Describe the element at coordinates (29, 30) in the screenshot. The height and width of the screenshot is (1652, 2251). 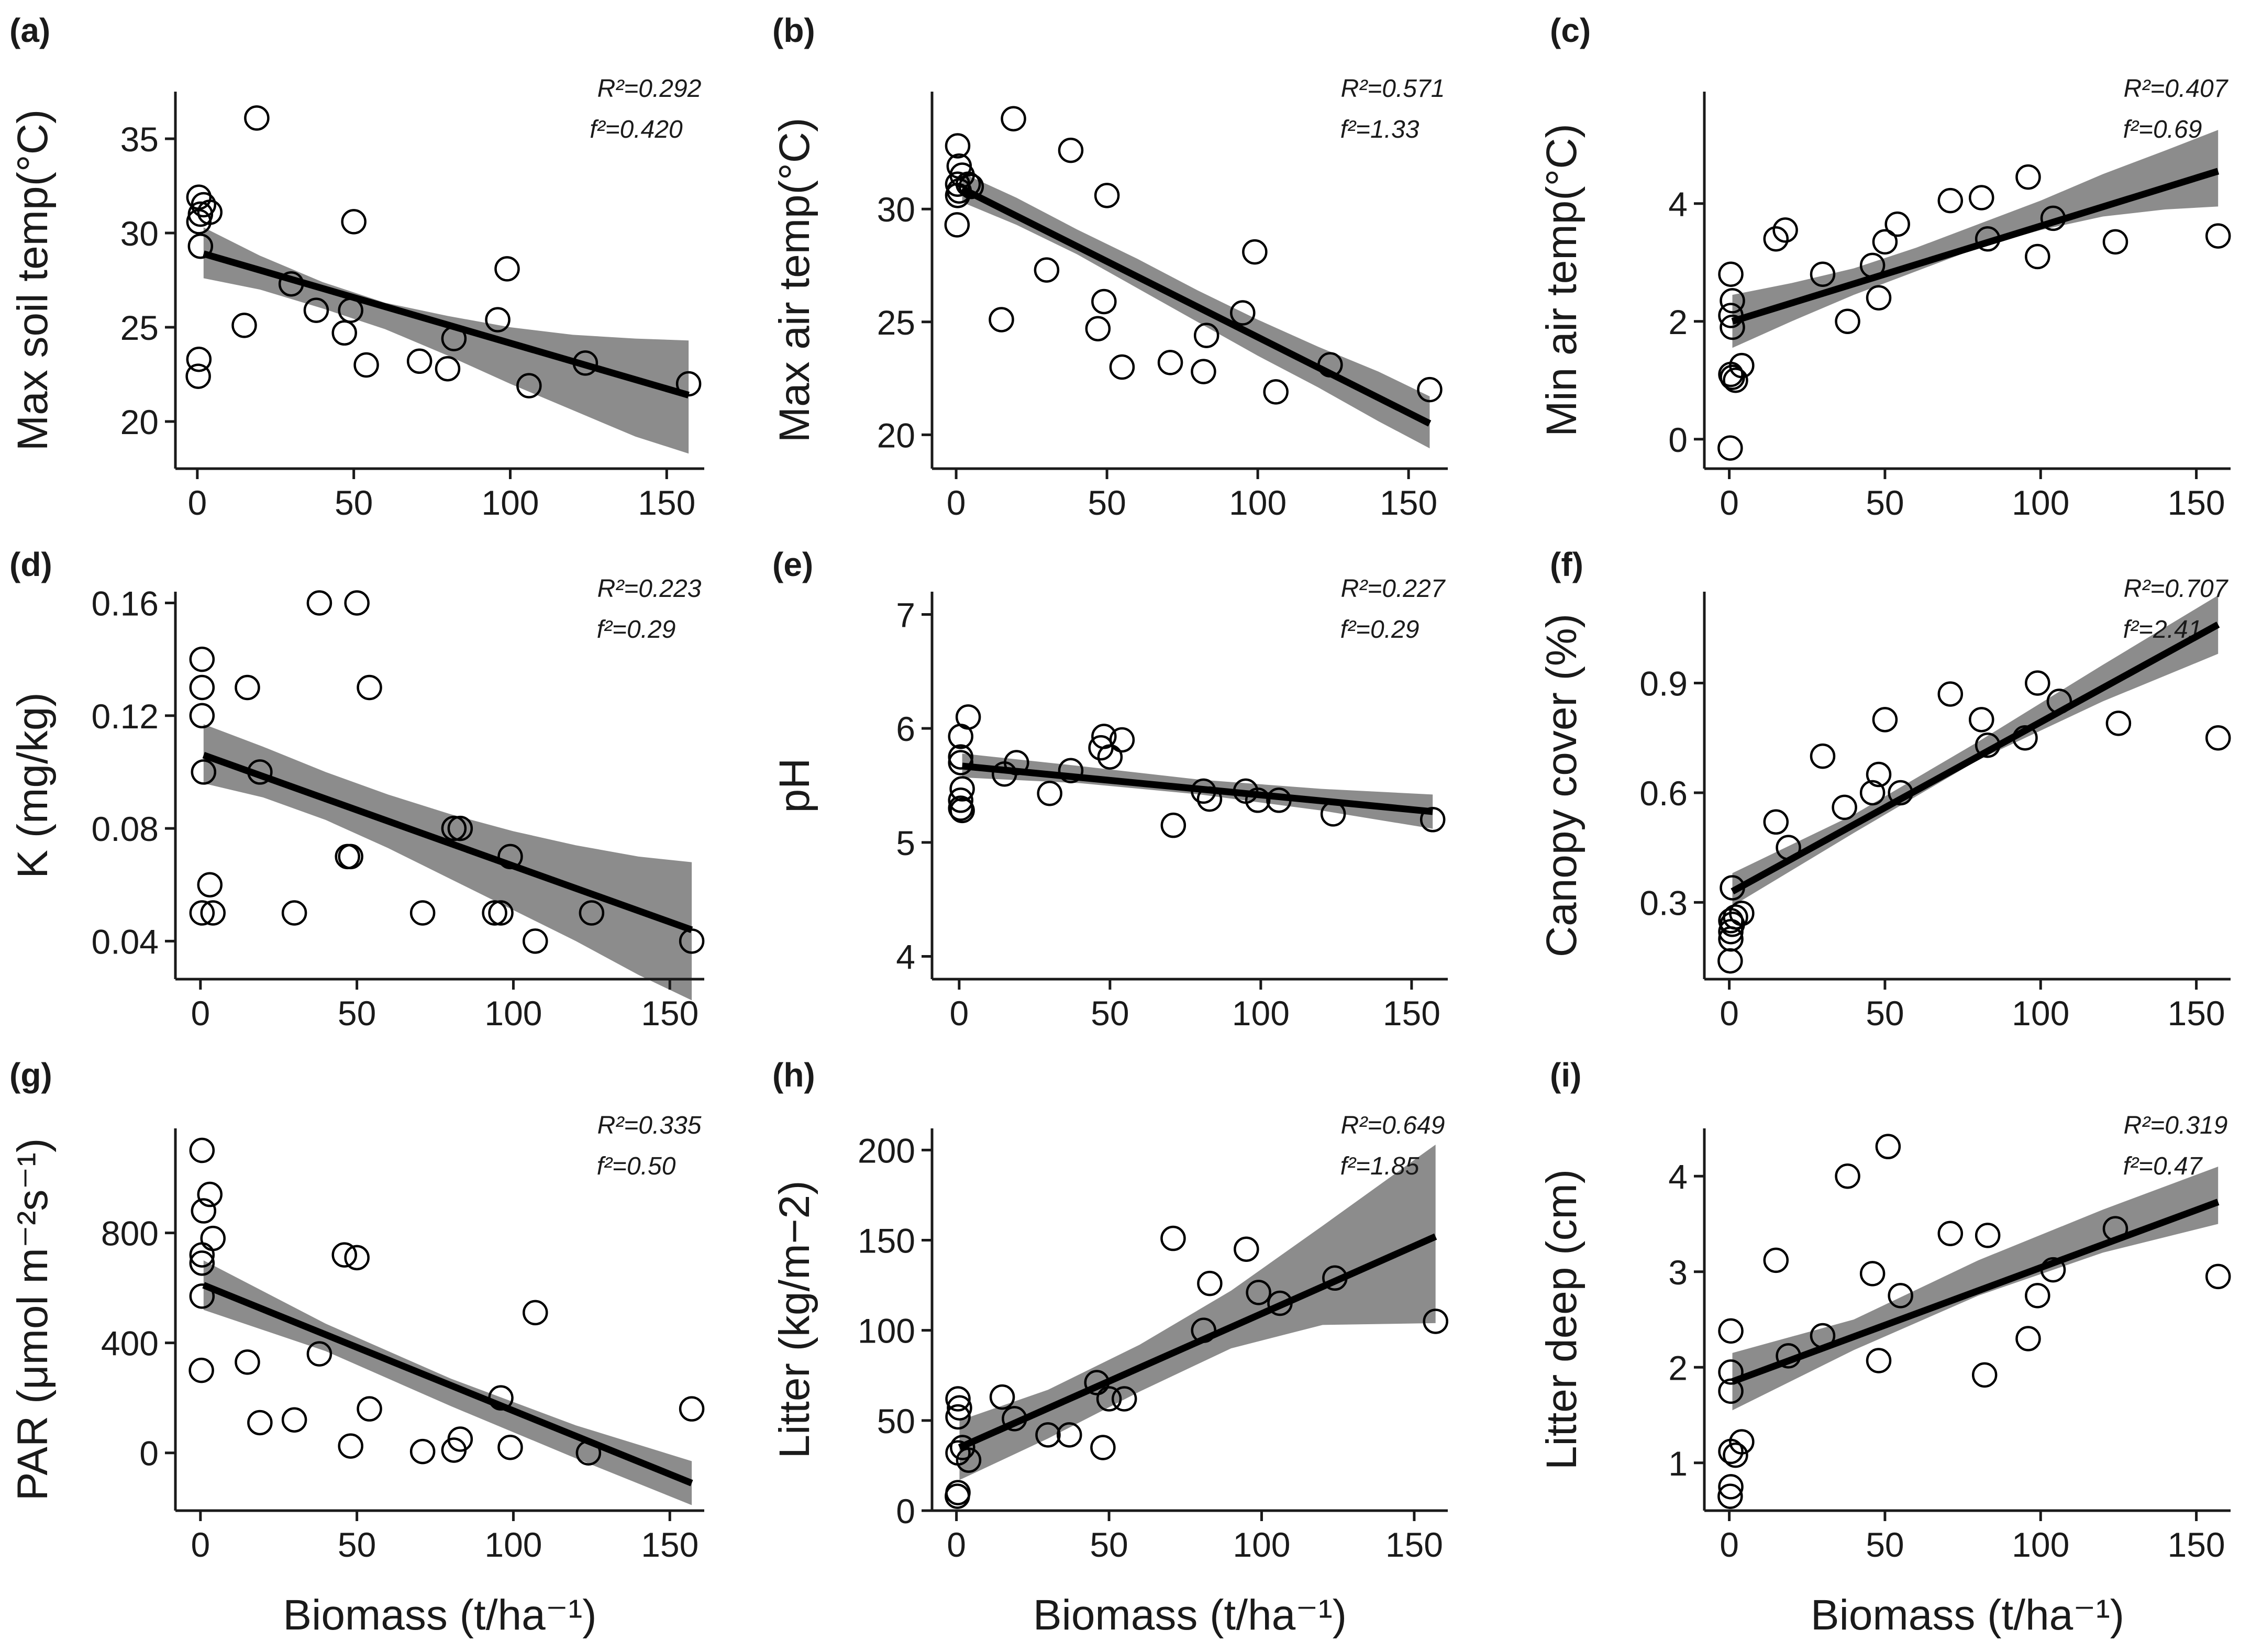
I see `panel-label: (a)` at that location.